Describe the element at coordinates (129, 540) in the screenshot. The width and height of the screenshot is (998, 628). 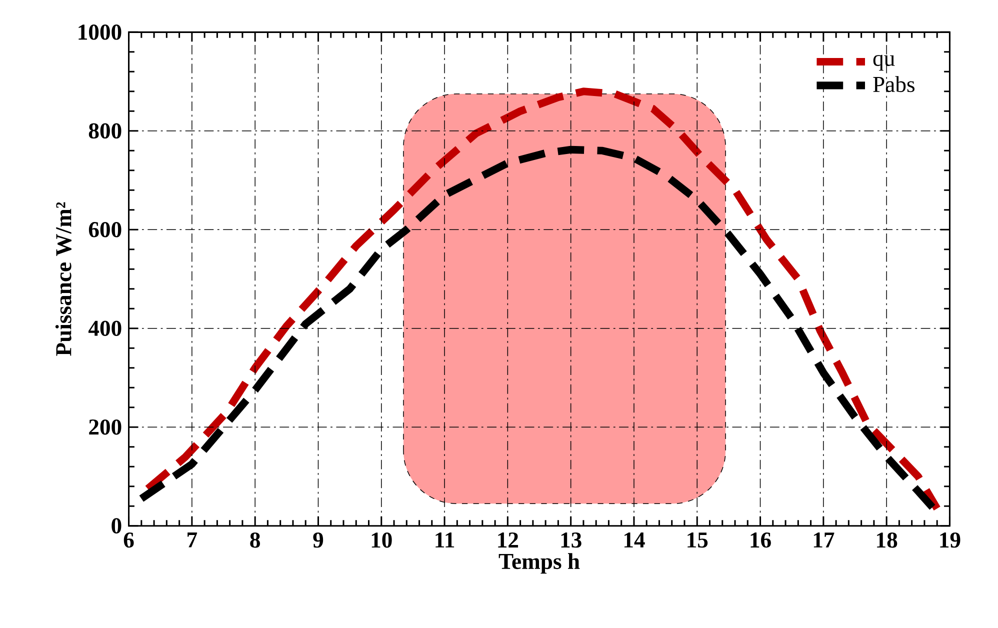
I see `x-tick-label: 6` at that location.